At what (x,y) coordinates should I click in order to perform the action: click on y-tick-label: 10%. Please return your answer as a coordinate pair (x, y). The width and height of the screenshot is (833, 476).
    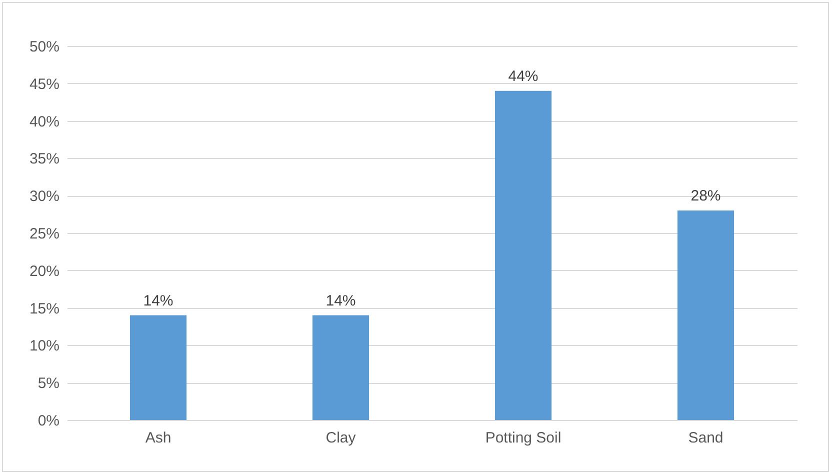
    Looking at the image, I should click on (44, 346).